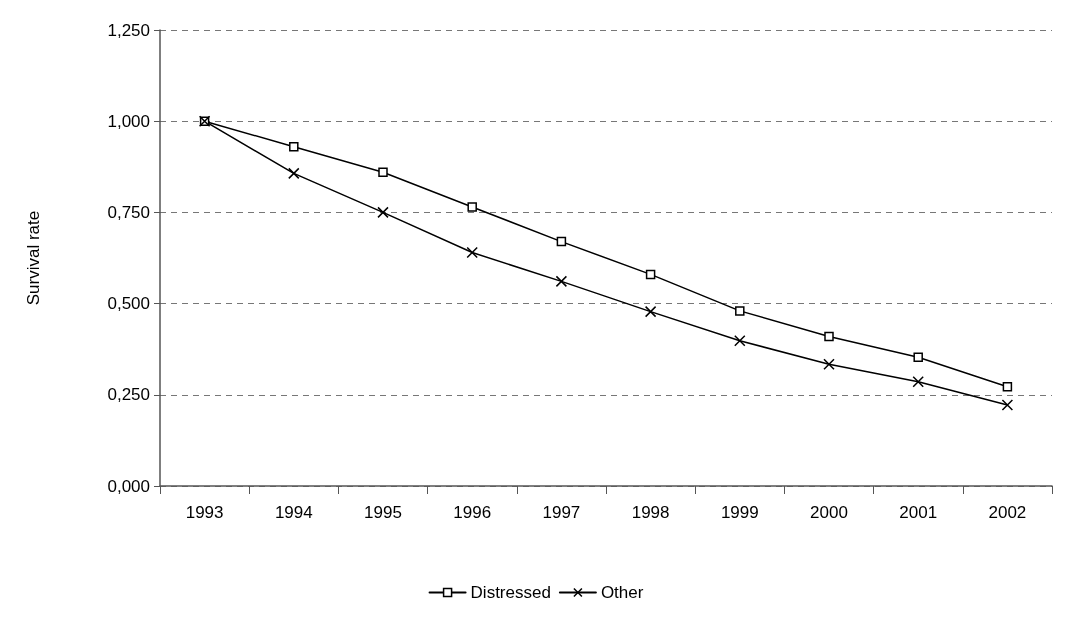 The height and width of the screenshot is (624, 1072). Describe the element at coordinates (650, 512) in the screenshot. I see `x-tick-label: 1998` at that location.